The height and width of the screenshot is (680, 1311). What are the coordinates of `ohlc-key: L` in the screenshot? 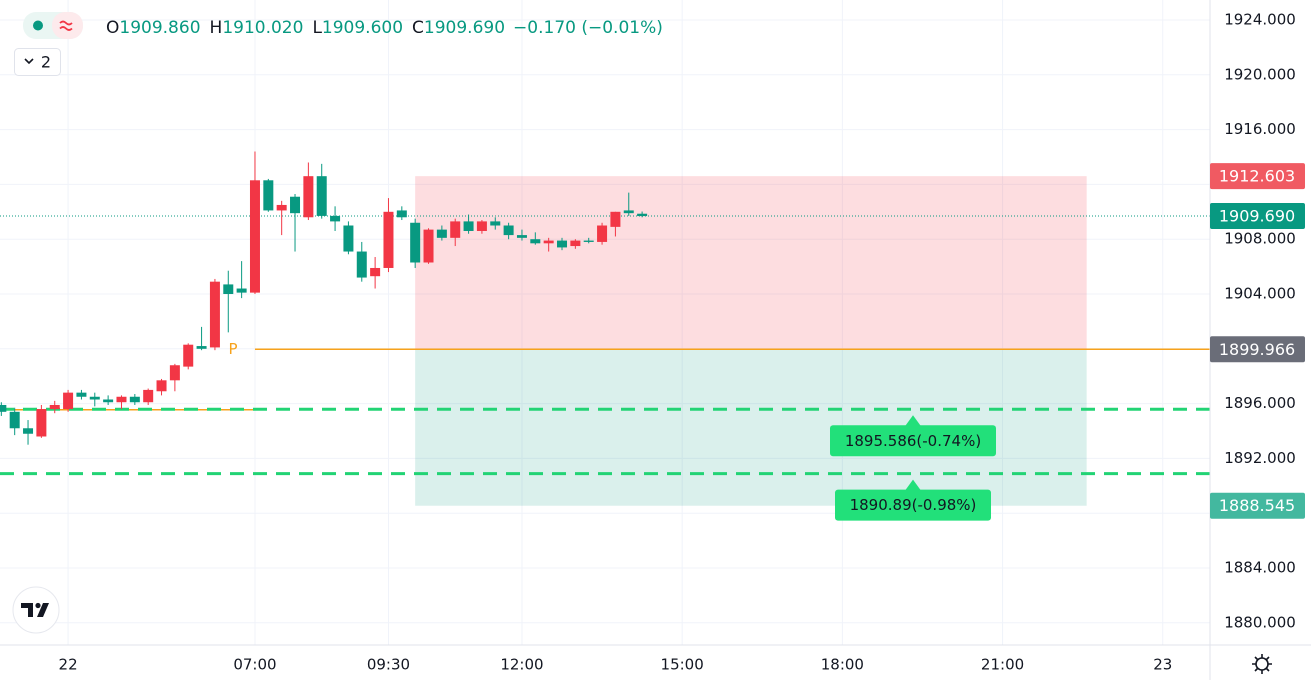 It's located at (317, 28).